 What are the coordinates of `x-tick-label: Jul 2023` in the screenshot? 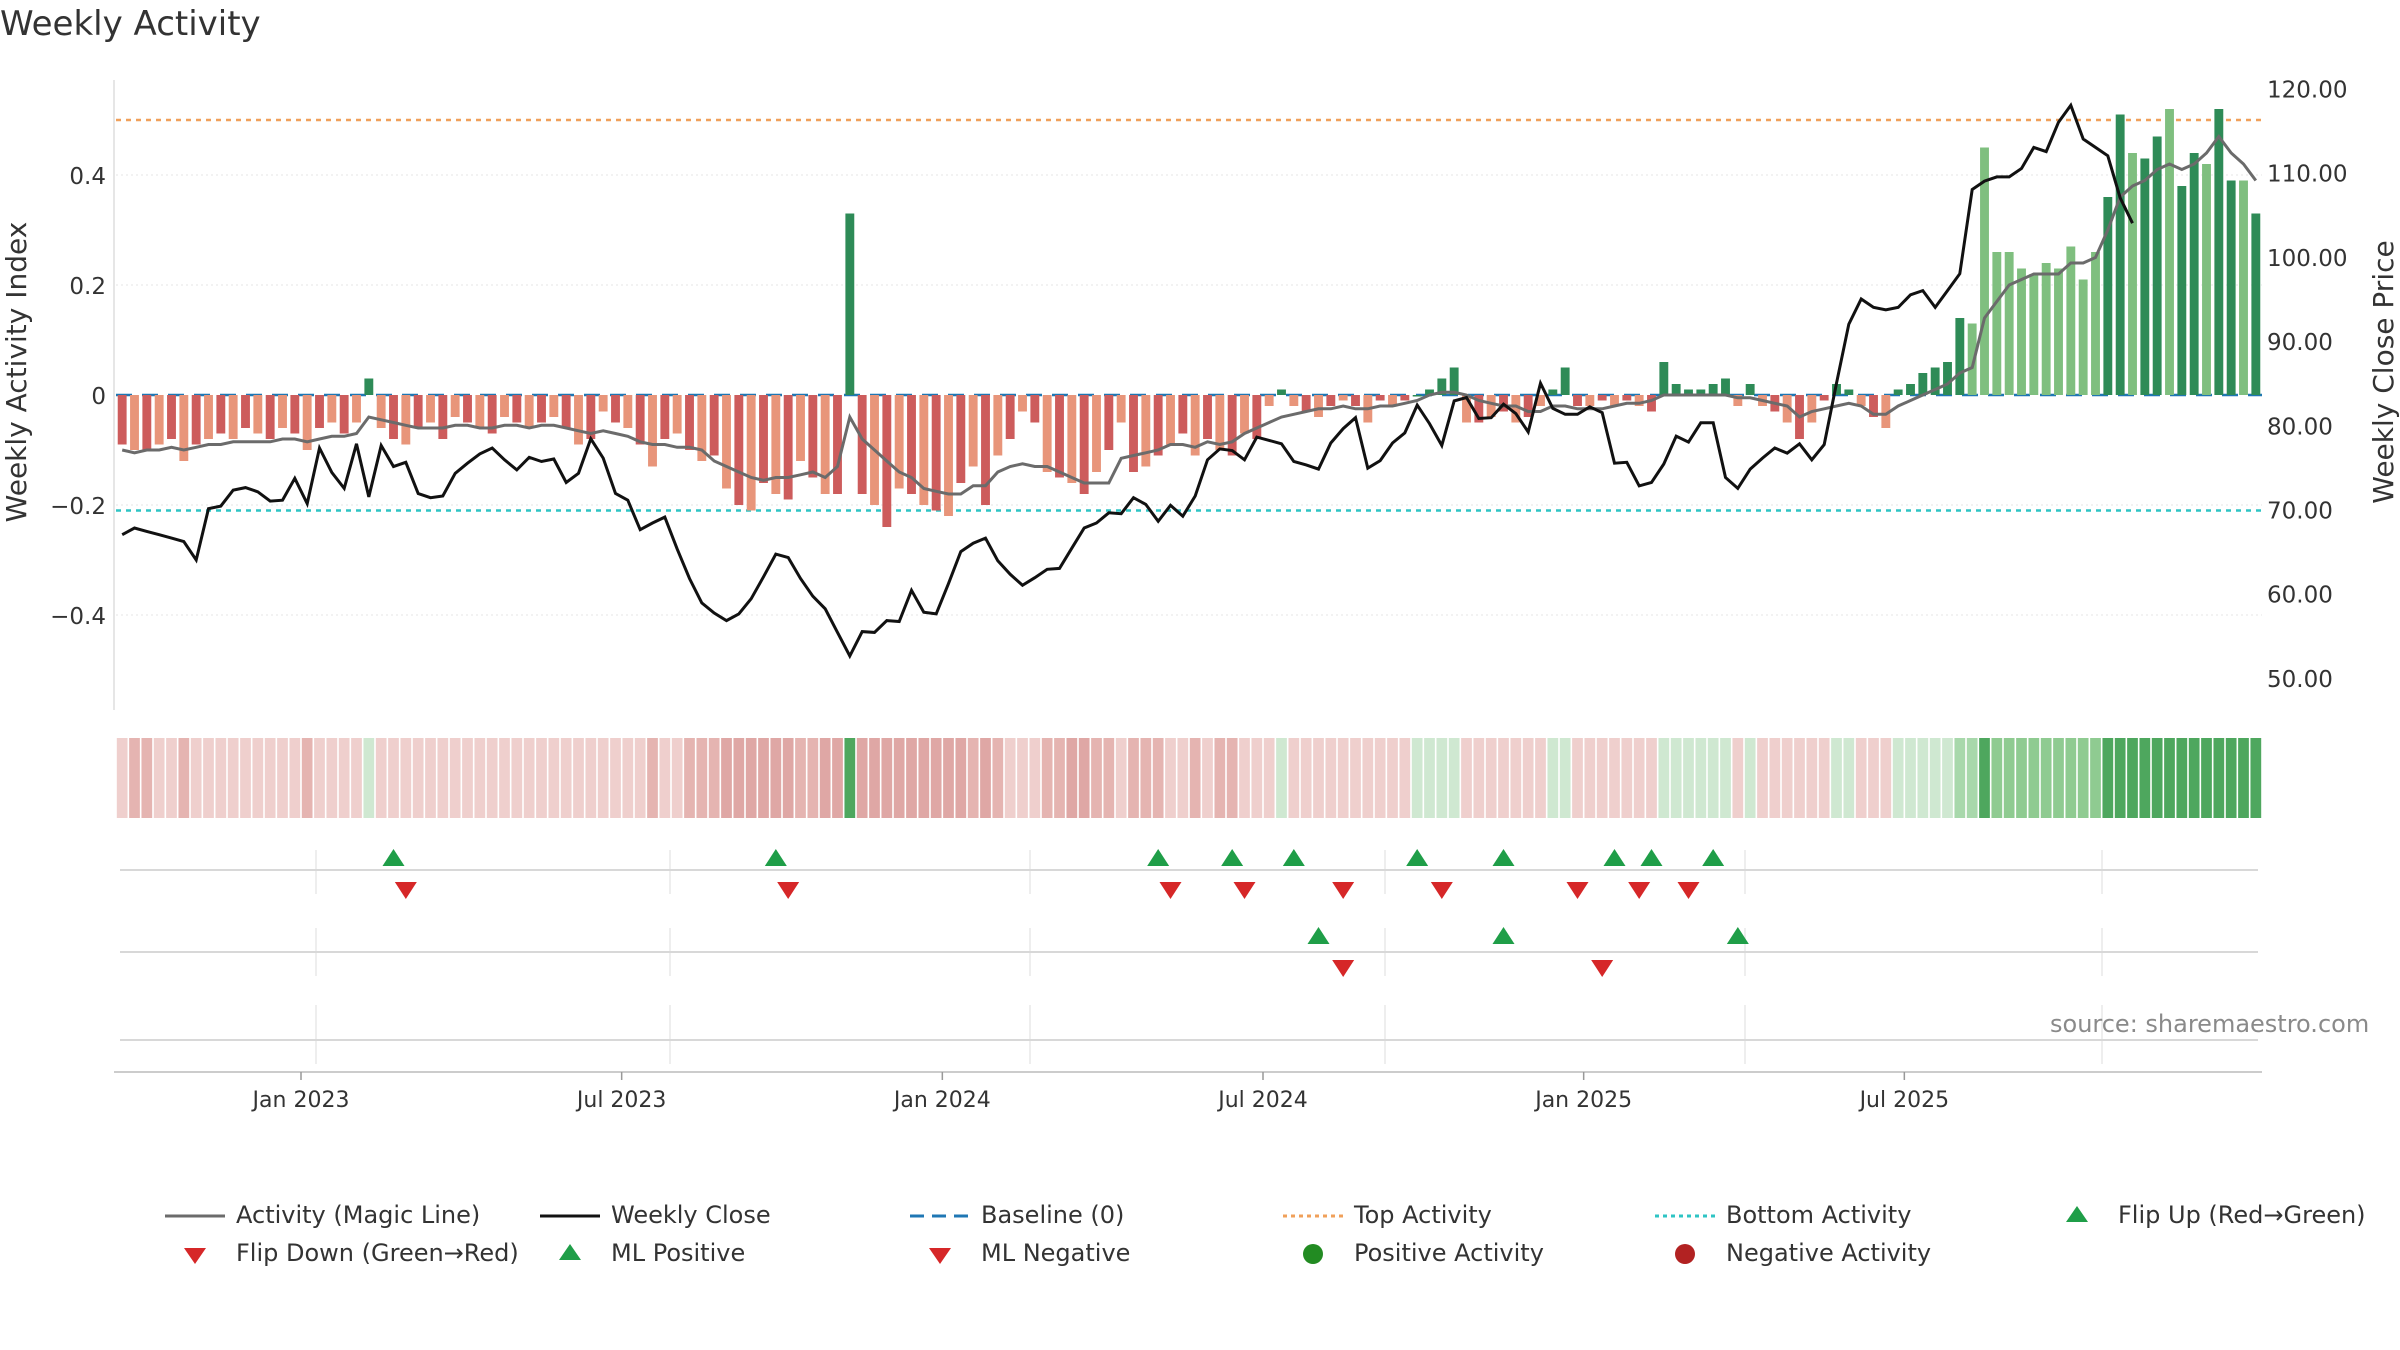 It's located at (621, 1100).